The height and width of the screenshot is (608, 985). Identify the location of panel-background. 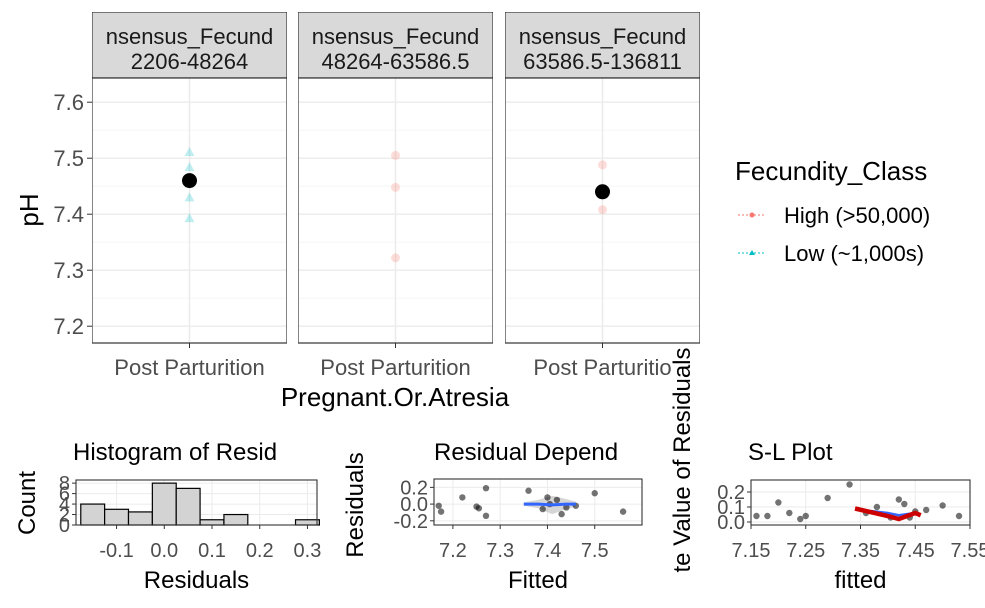
(538, 502).